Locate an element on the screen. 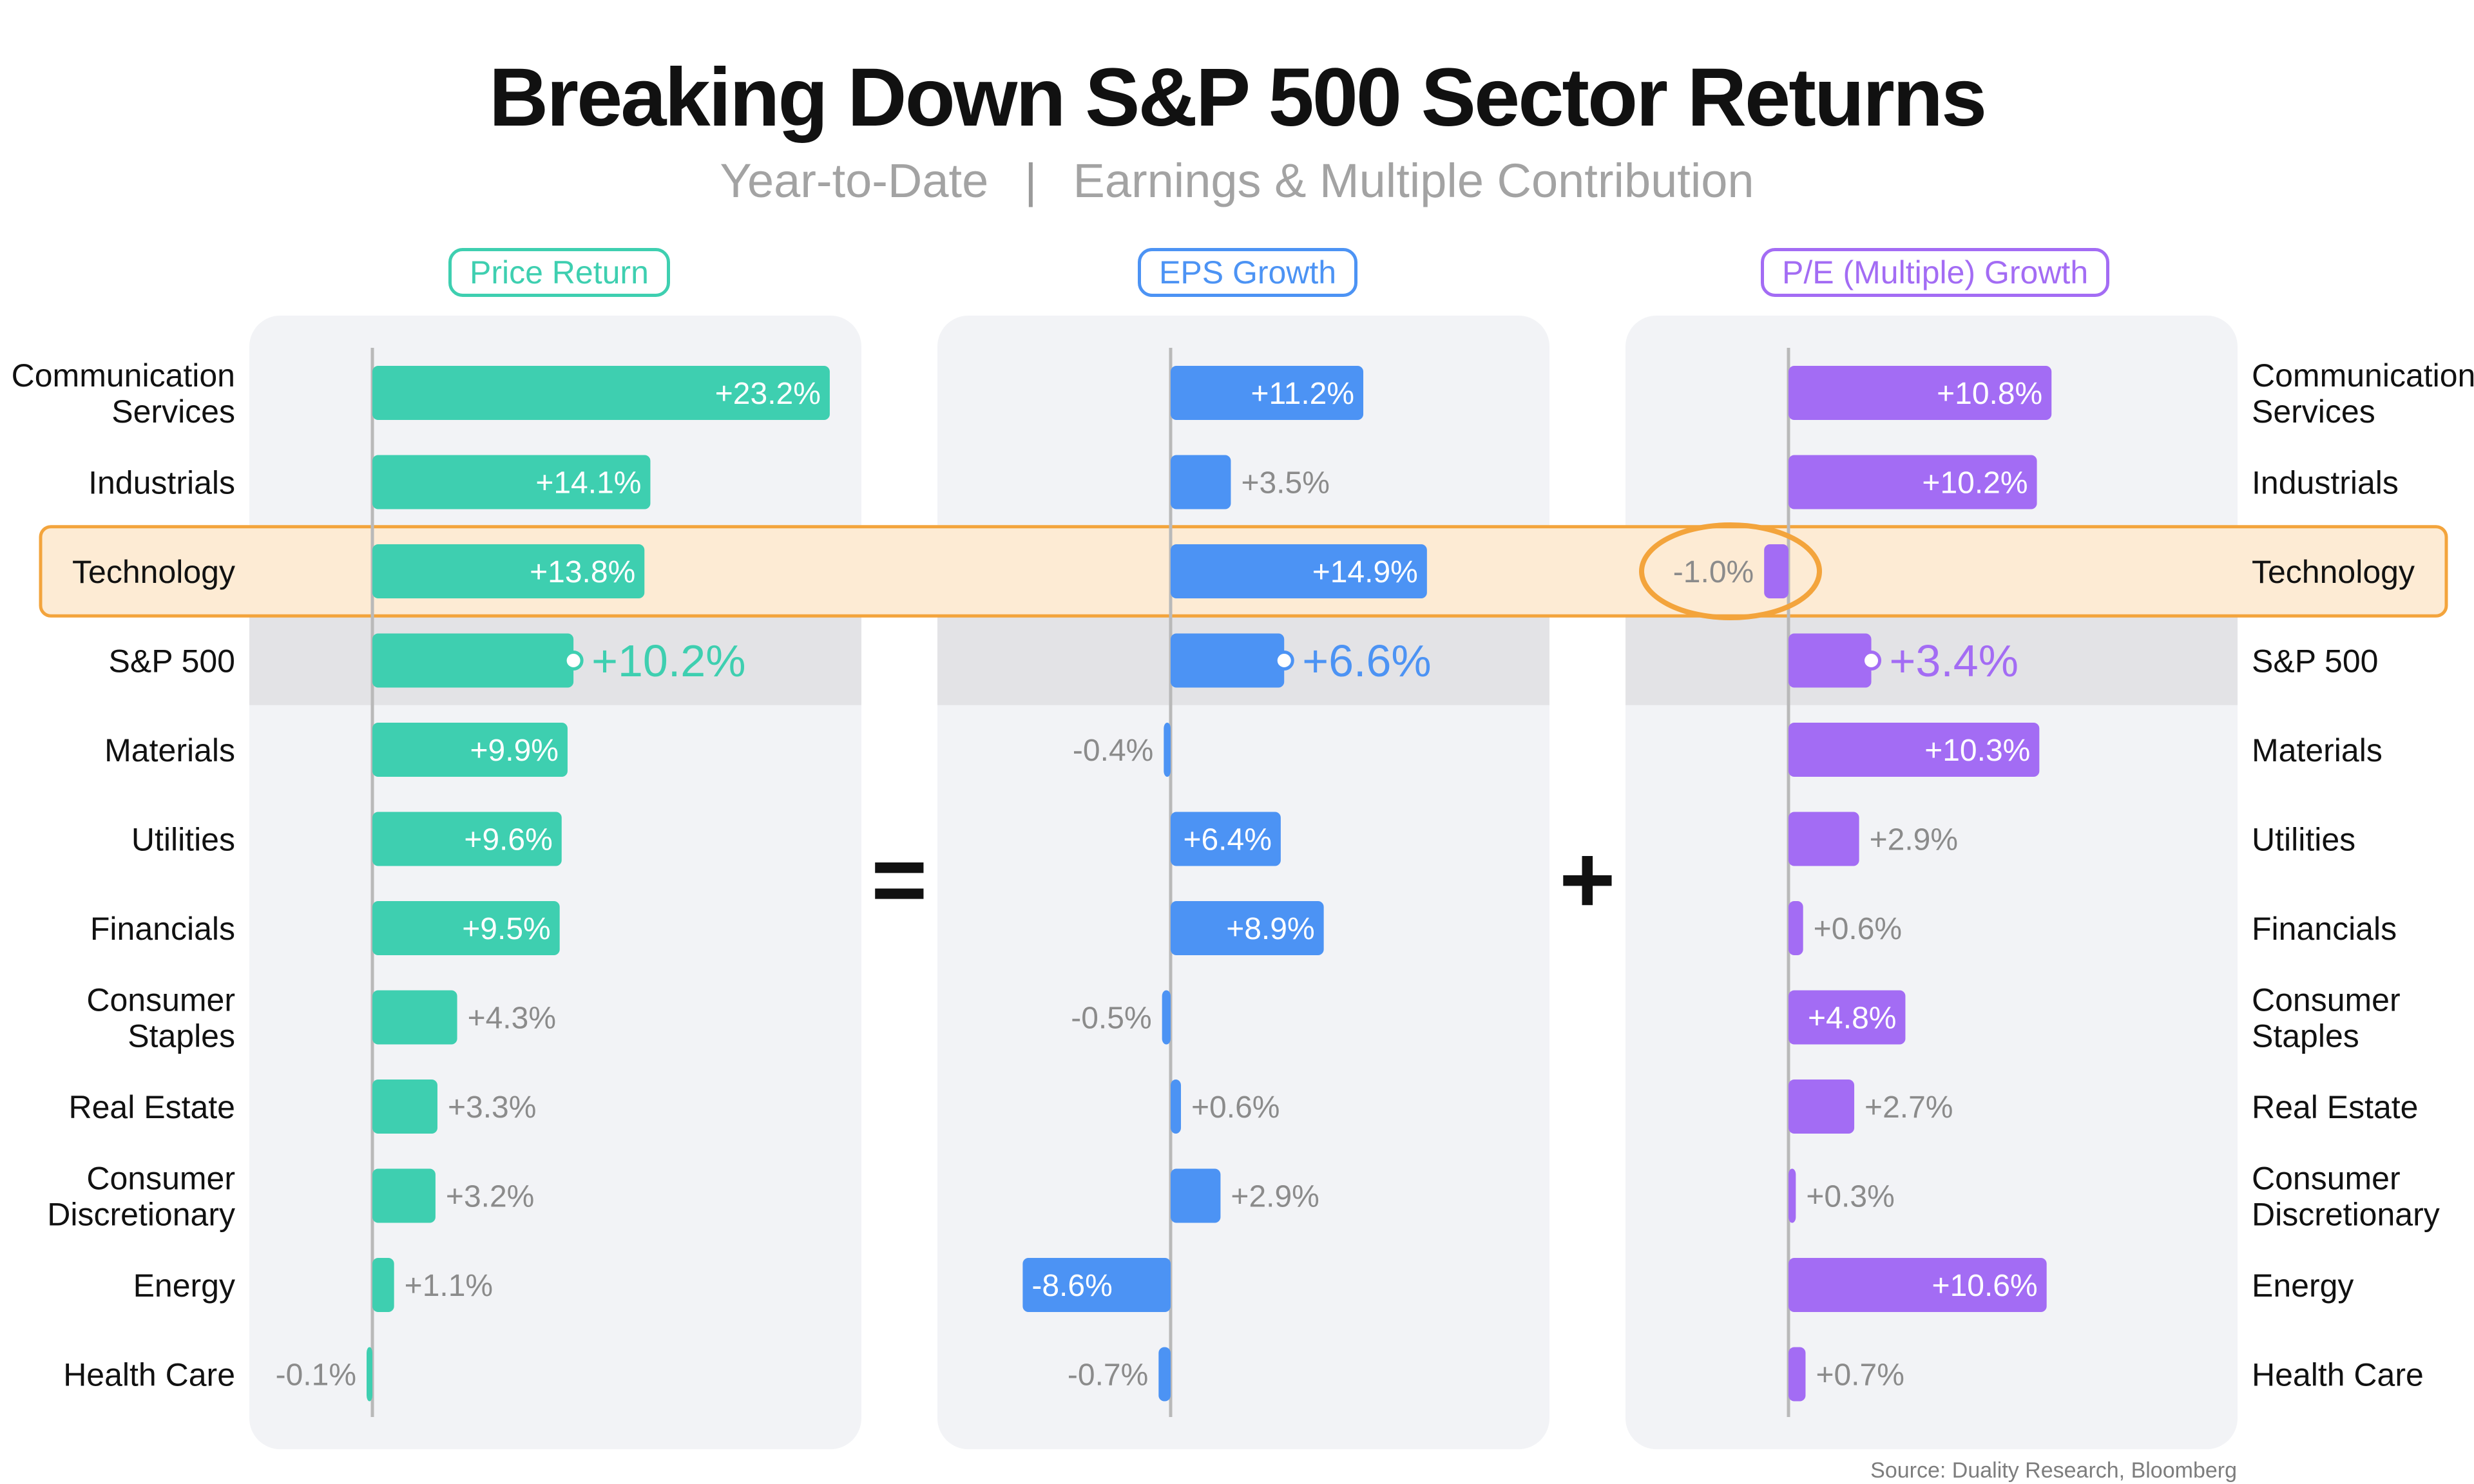 This screenshot has width=2474, height=1484. callout-circle-technology-pe is located at coordinates (1730, 571).